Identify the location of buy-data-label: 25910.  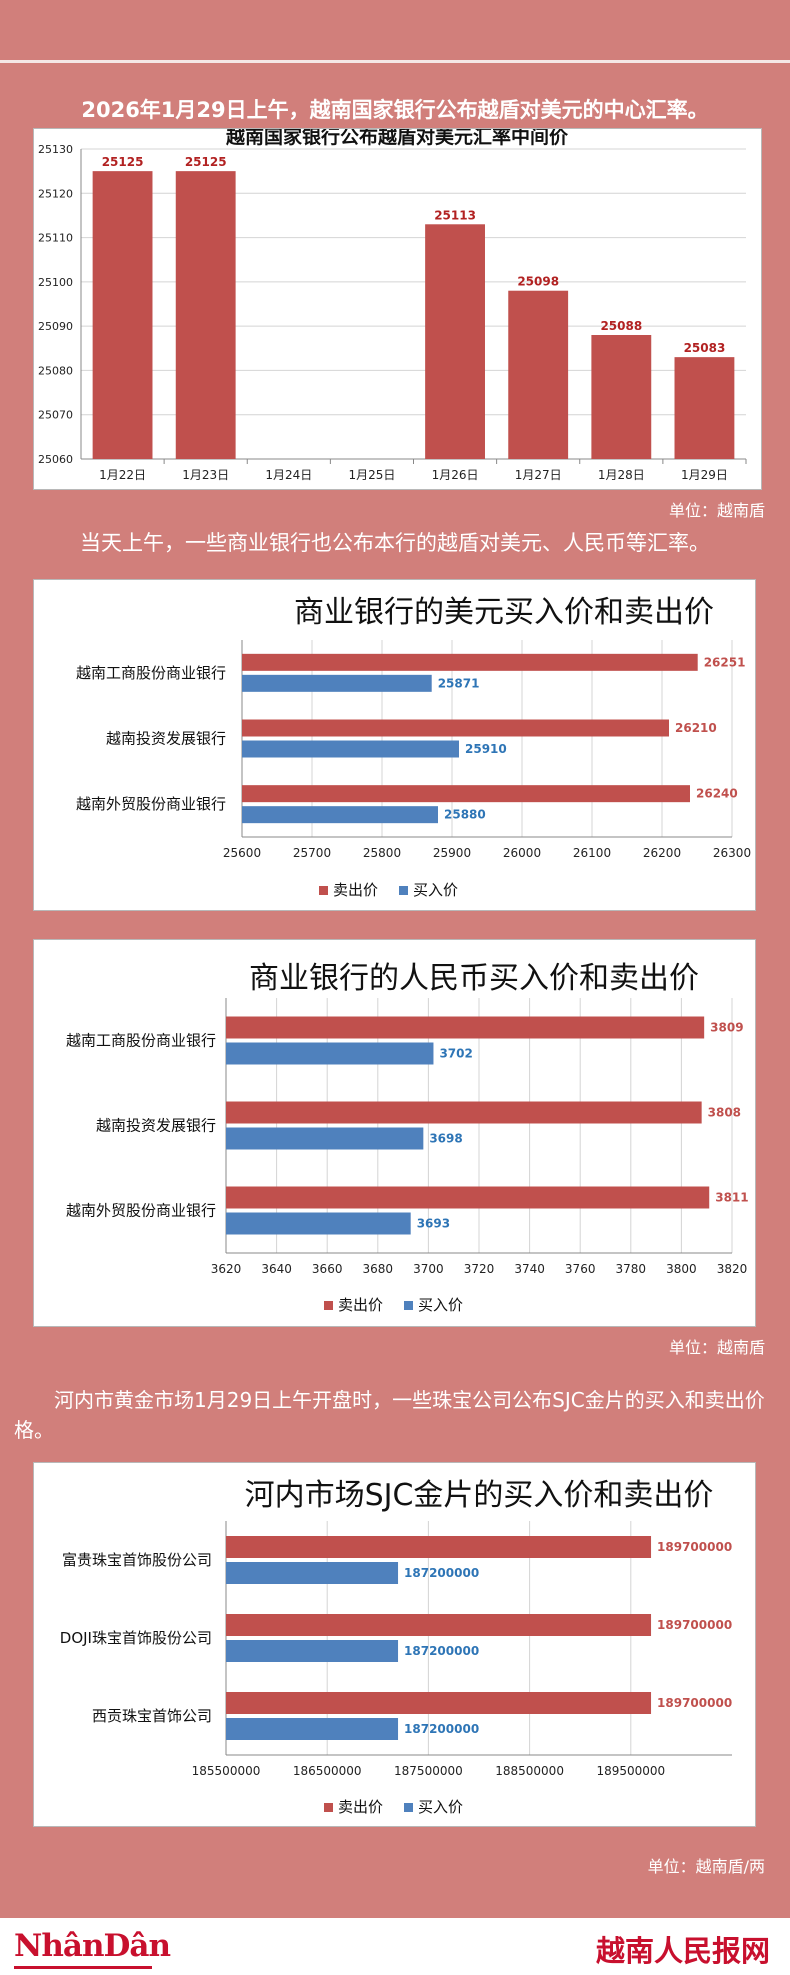
(486, 749).